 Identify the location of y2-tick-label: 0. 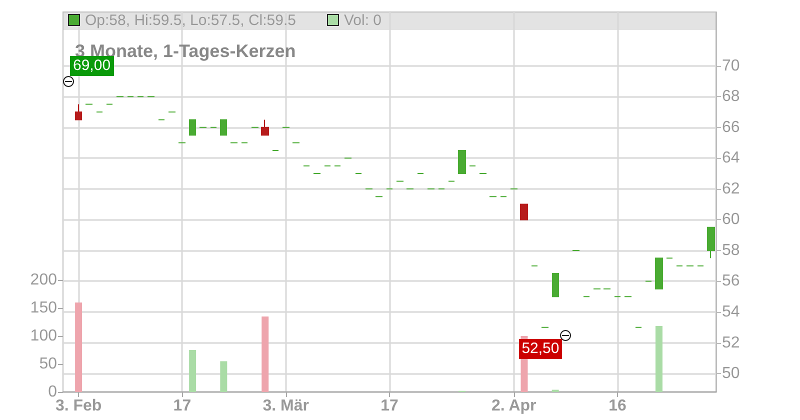
(53, 392).